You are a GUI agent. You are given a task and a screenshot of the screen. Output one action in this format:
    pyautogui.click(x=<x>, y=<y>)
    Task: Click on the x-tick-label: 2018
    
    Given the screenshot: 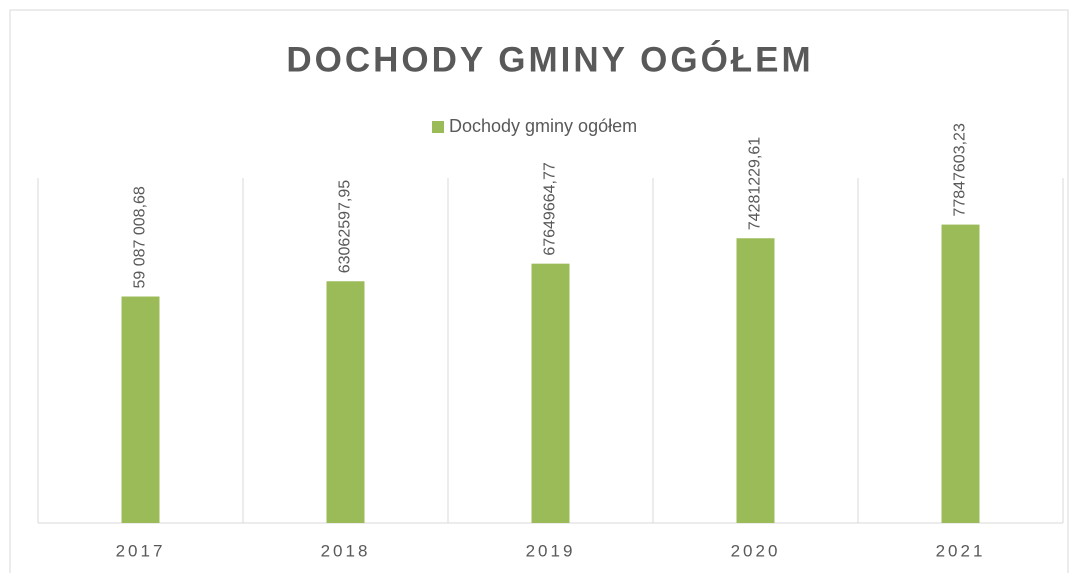 What is the action you would take?
    pyautogui.click(x=346, y=550)
    